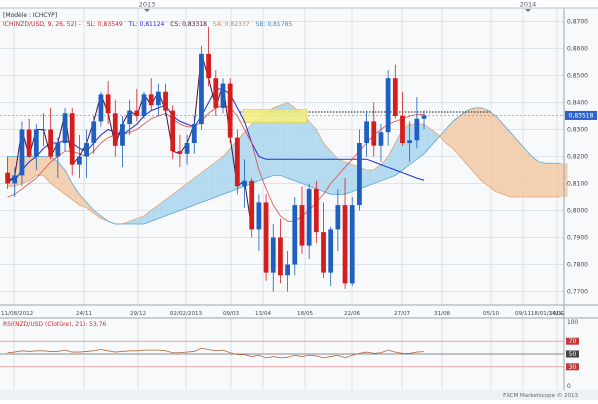  What do you see at coordinates (275, 116) in the screenshot?
I see `highlight-zone` at bounding box center [275, 116].